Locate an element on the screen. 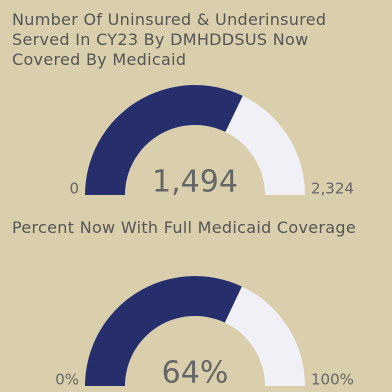 The width and height of the screenshot is (392, 392). gauge-value: 1,494 is located at coordinates (195, 182).